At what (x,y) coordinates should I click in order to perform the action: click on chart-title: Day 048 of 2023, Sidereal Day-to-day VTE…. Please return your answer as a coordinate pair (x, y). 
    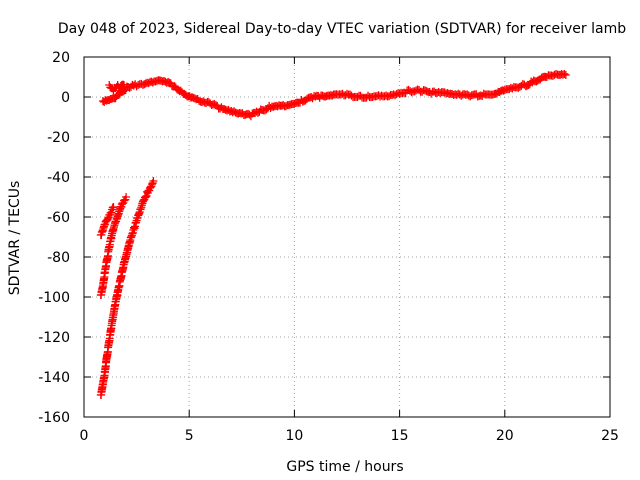
    Looking at the image, I should click on (342, 29).